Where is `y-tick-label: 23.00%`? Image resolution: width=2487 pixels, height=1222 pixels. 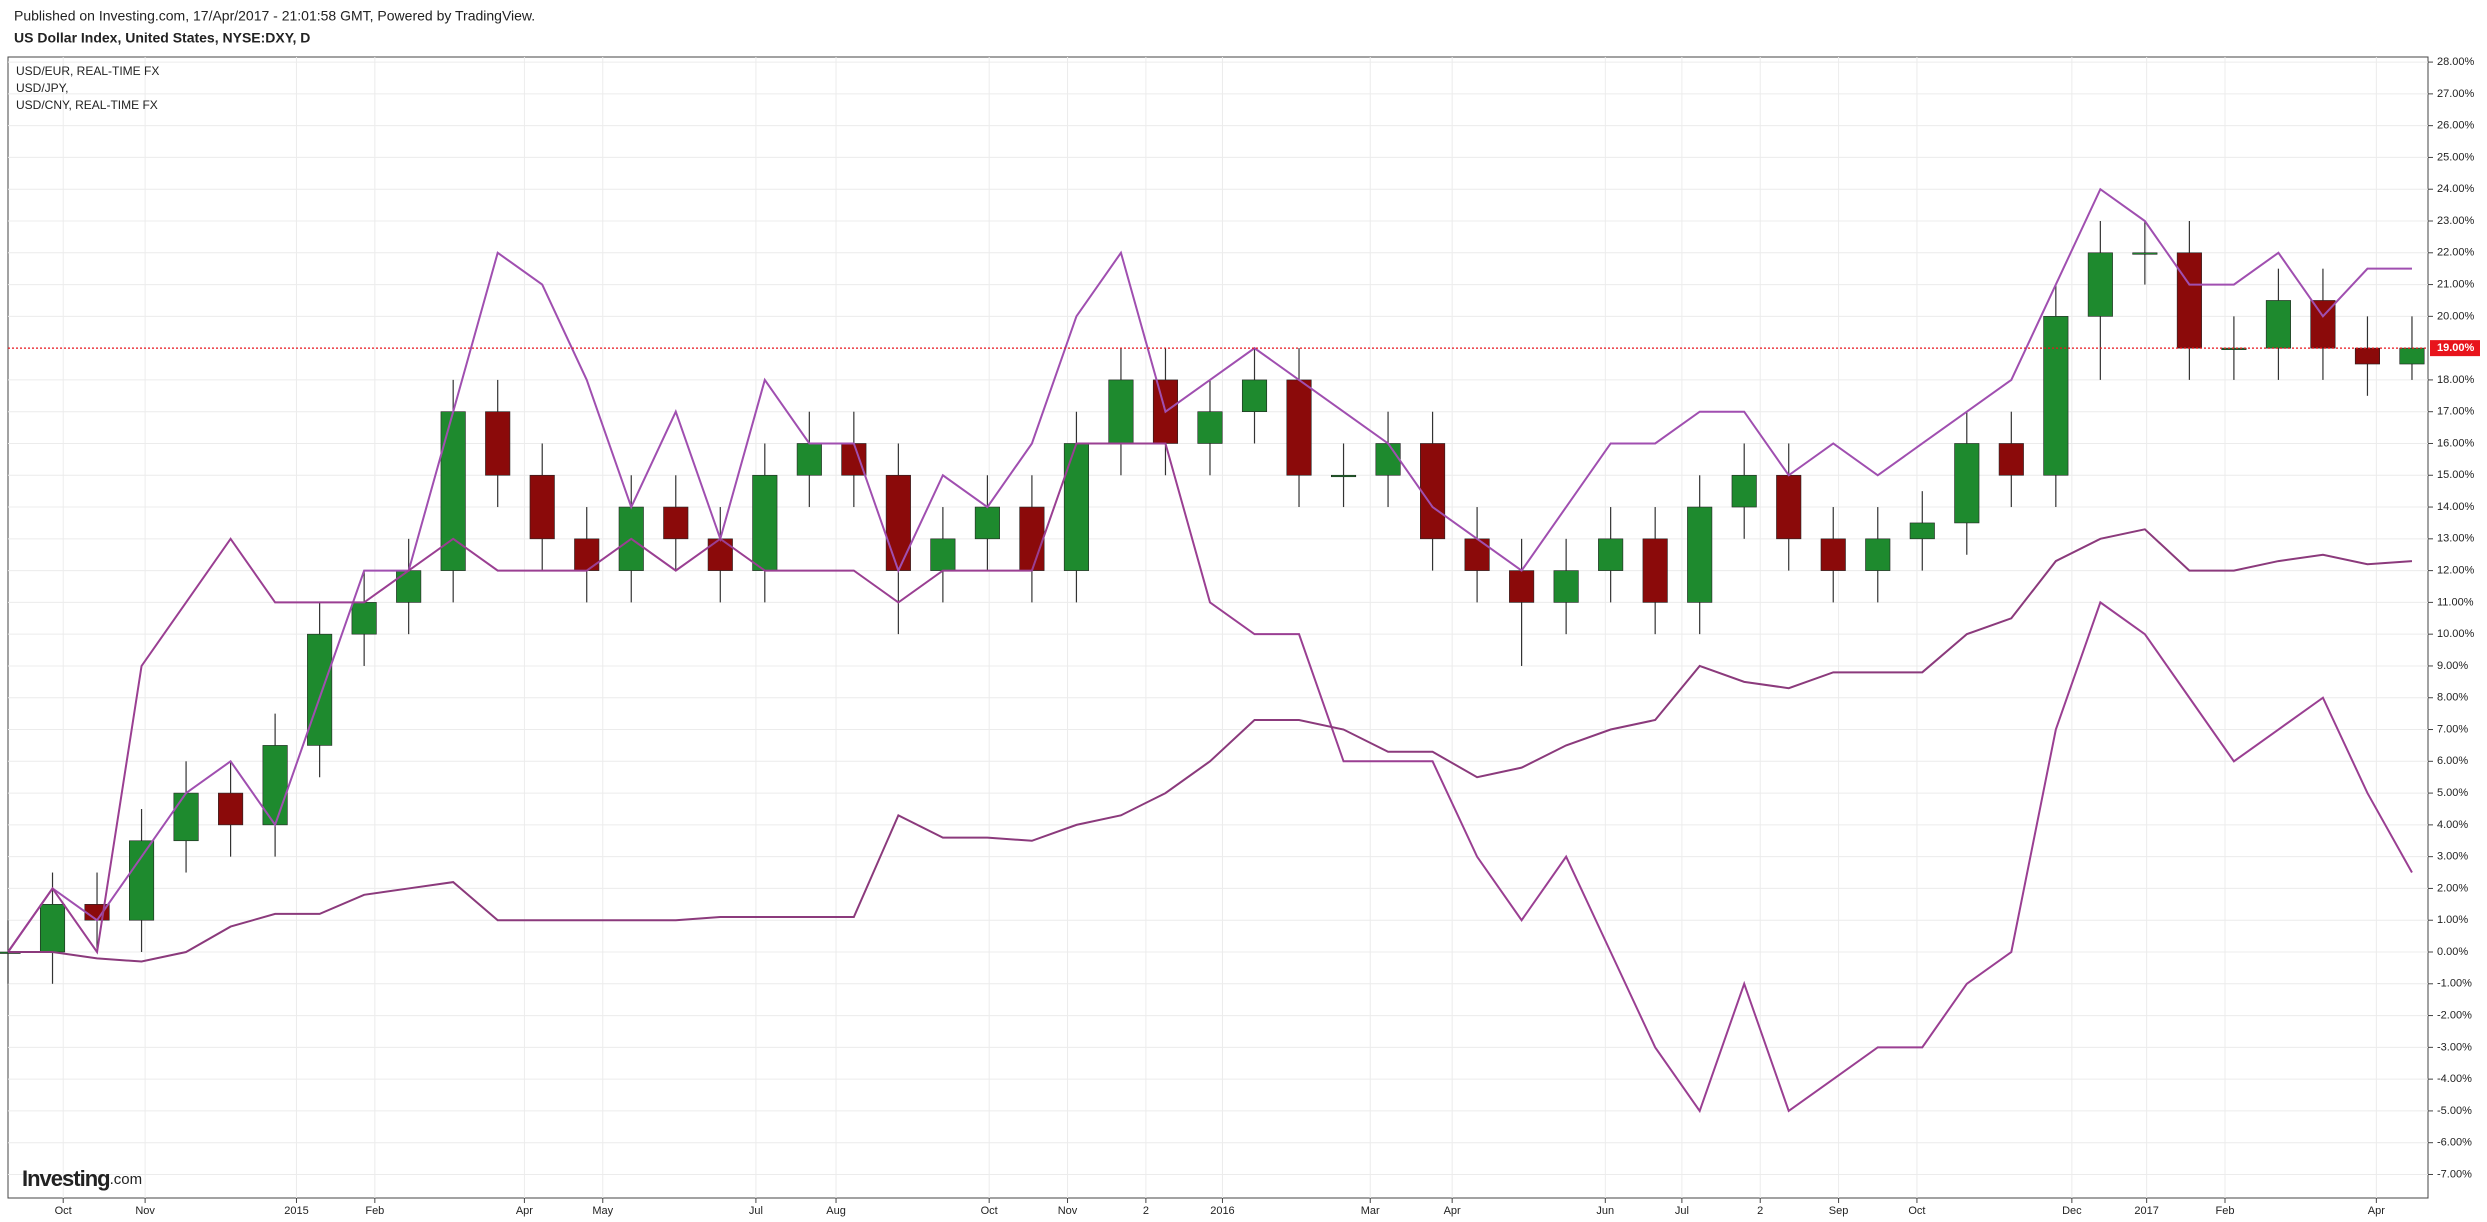
y-tick-label: 23.00% is located at coordinates (2456, 221).